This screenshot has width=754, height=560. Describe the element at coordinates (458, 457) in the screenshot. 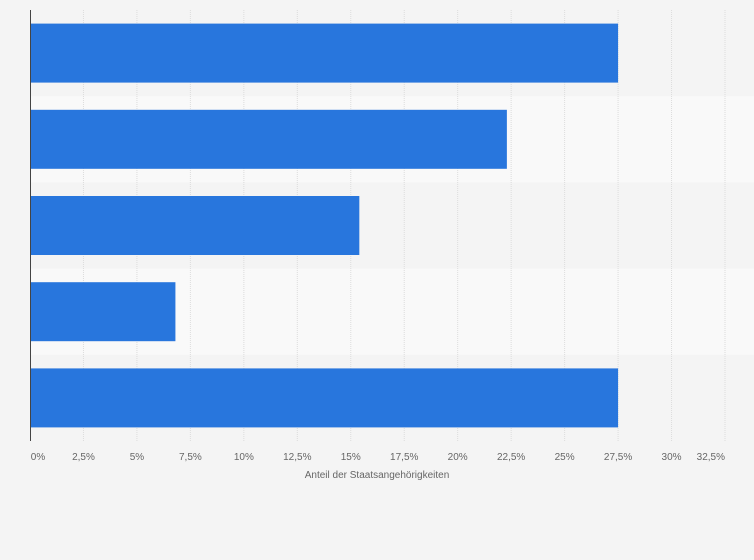

I see `x-tick-label: 20%` at that location.